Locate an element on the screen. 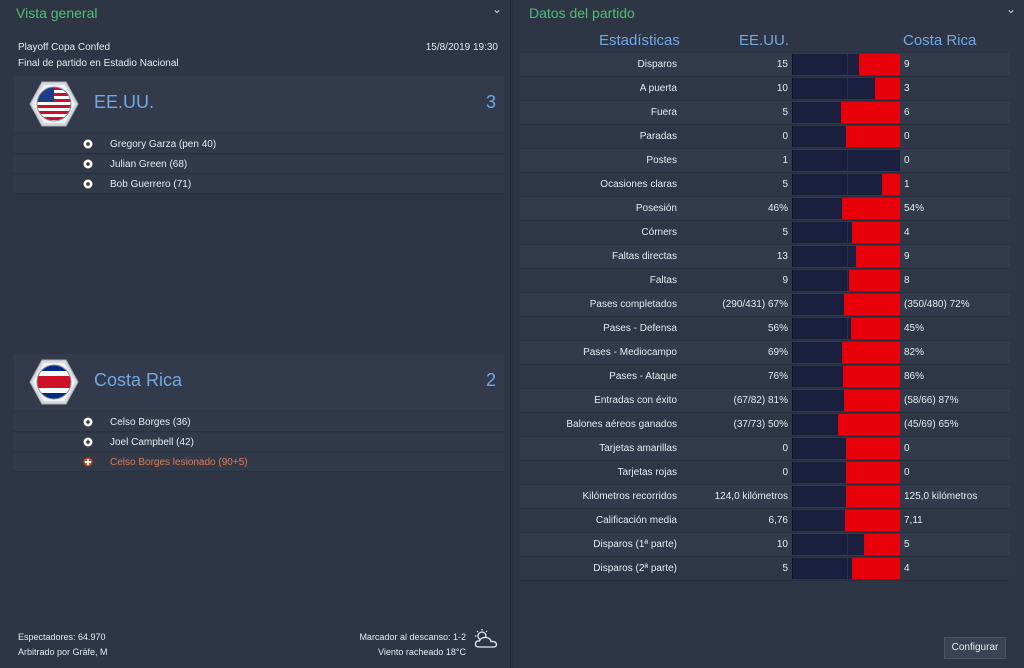 This screenshot has height=668, width=1024. stat-away-value: 54% is located at coordinates (914, 208).